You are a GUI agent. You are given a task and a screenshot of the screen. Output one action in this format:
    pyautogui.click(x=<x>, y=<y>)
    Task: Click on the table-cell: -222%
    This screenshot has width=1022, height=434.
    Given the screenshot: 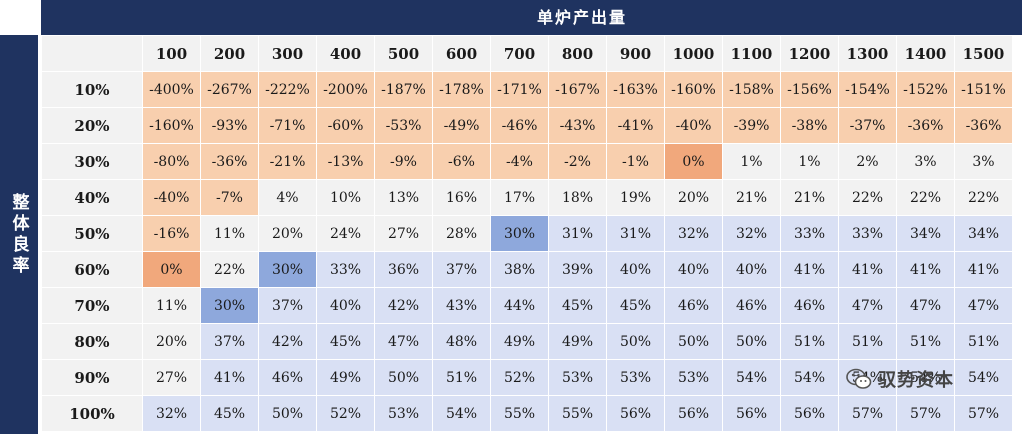 What is the action you would take?
    pyautogui.click(x=287, y=89)
    